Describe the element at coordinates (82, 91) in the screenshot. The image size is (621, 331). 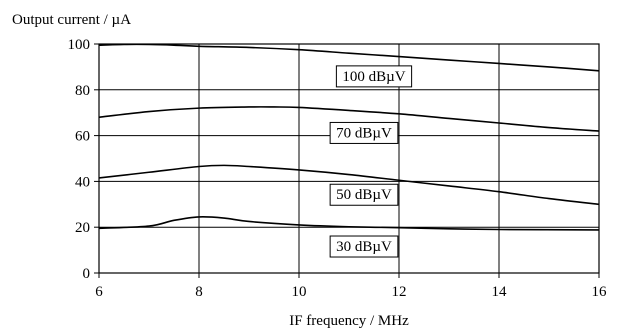
I see `y-tick-label: 80` at that location.